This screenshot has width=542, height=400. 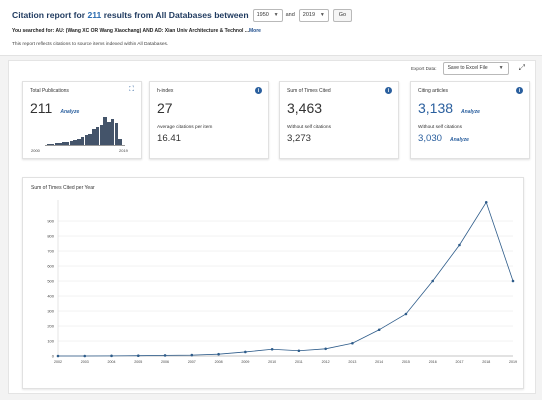 I want to click on x-tick-label: 2002, so click(x=58, y=362).